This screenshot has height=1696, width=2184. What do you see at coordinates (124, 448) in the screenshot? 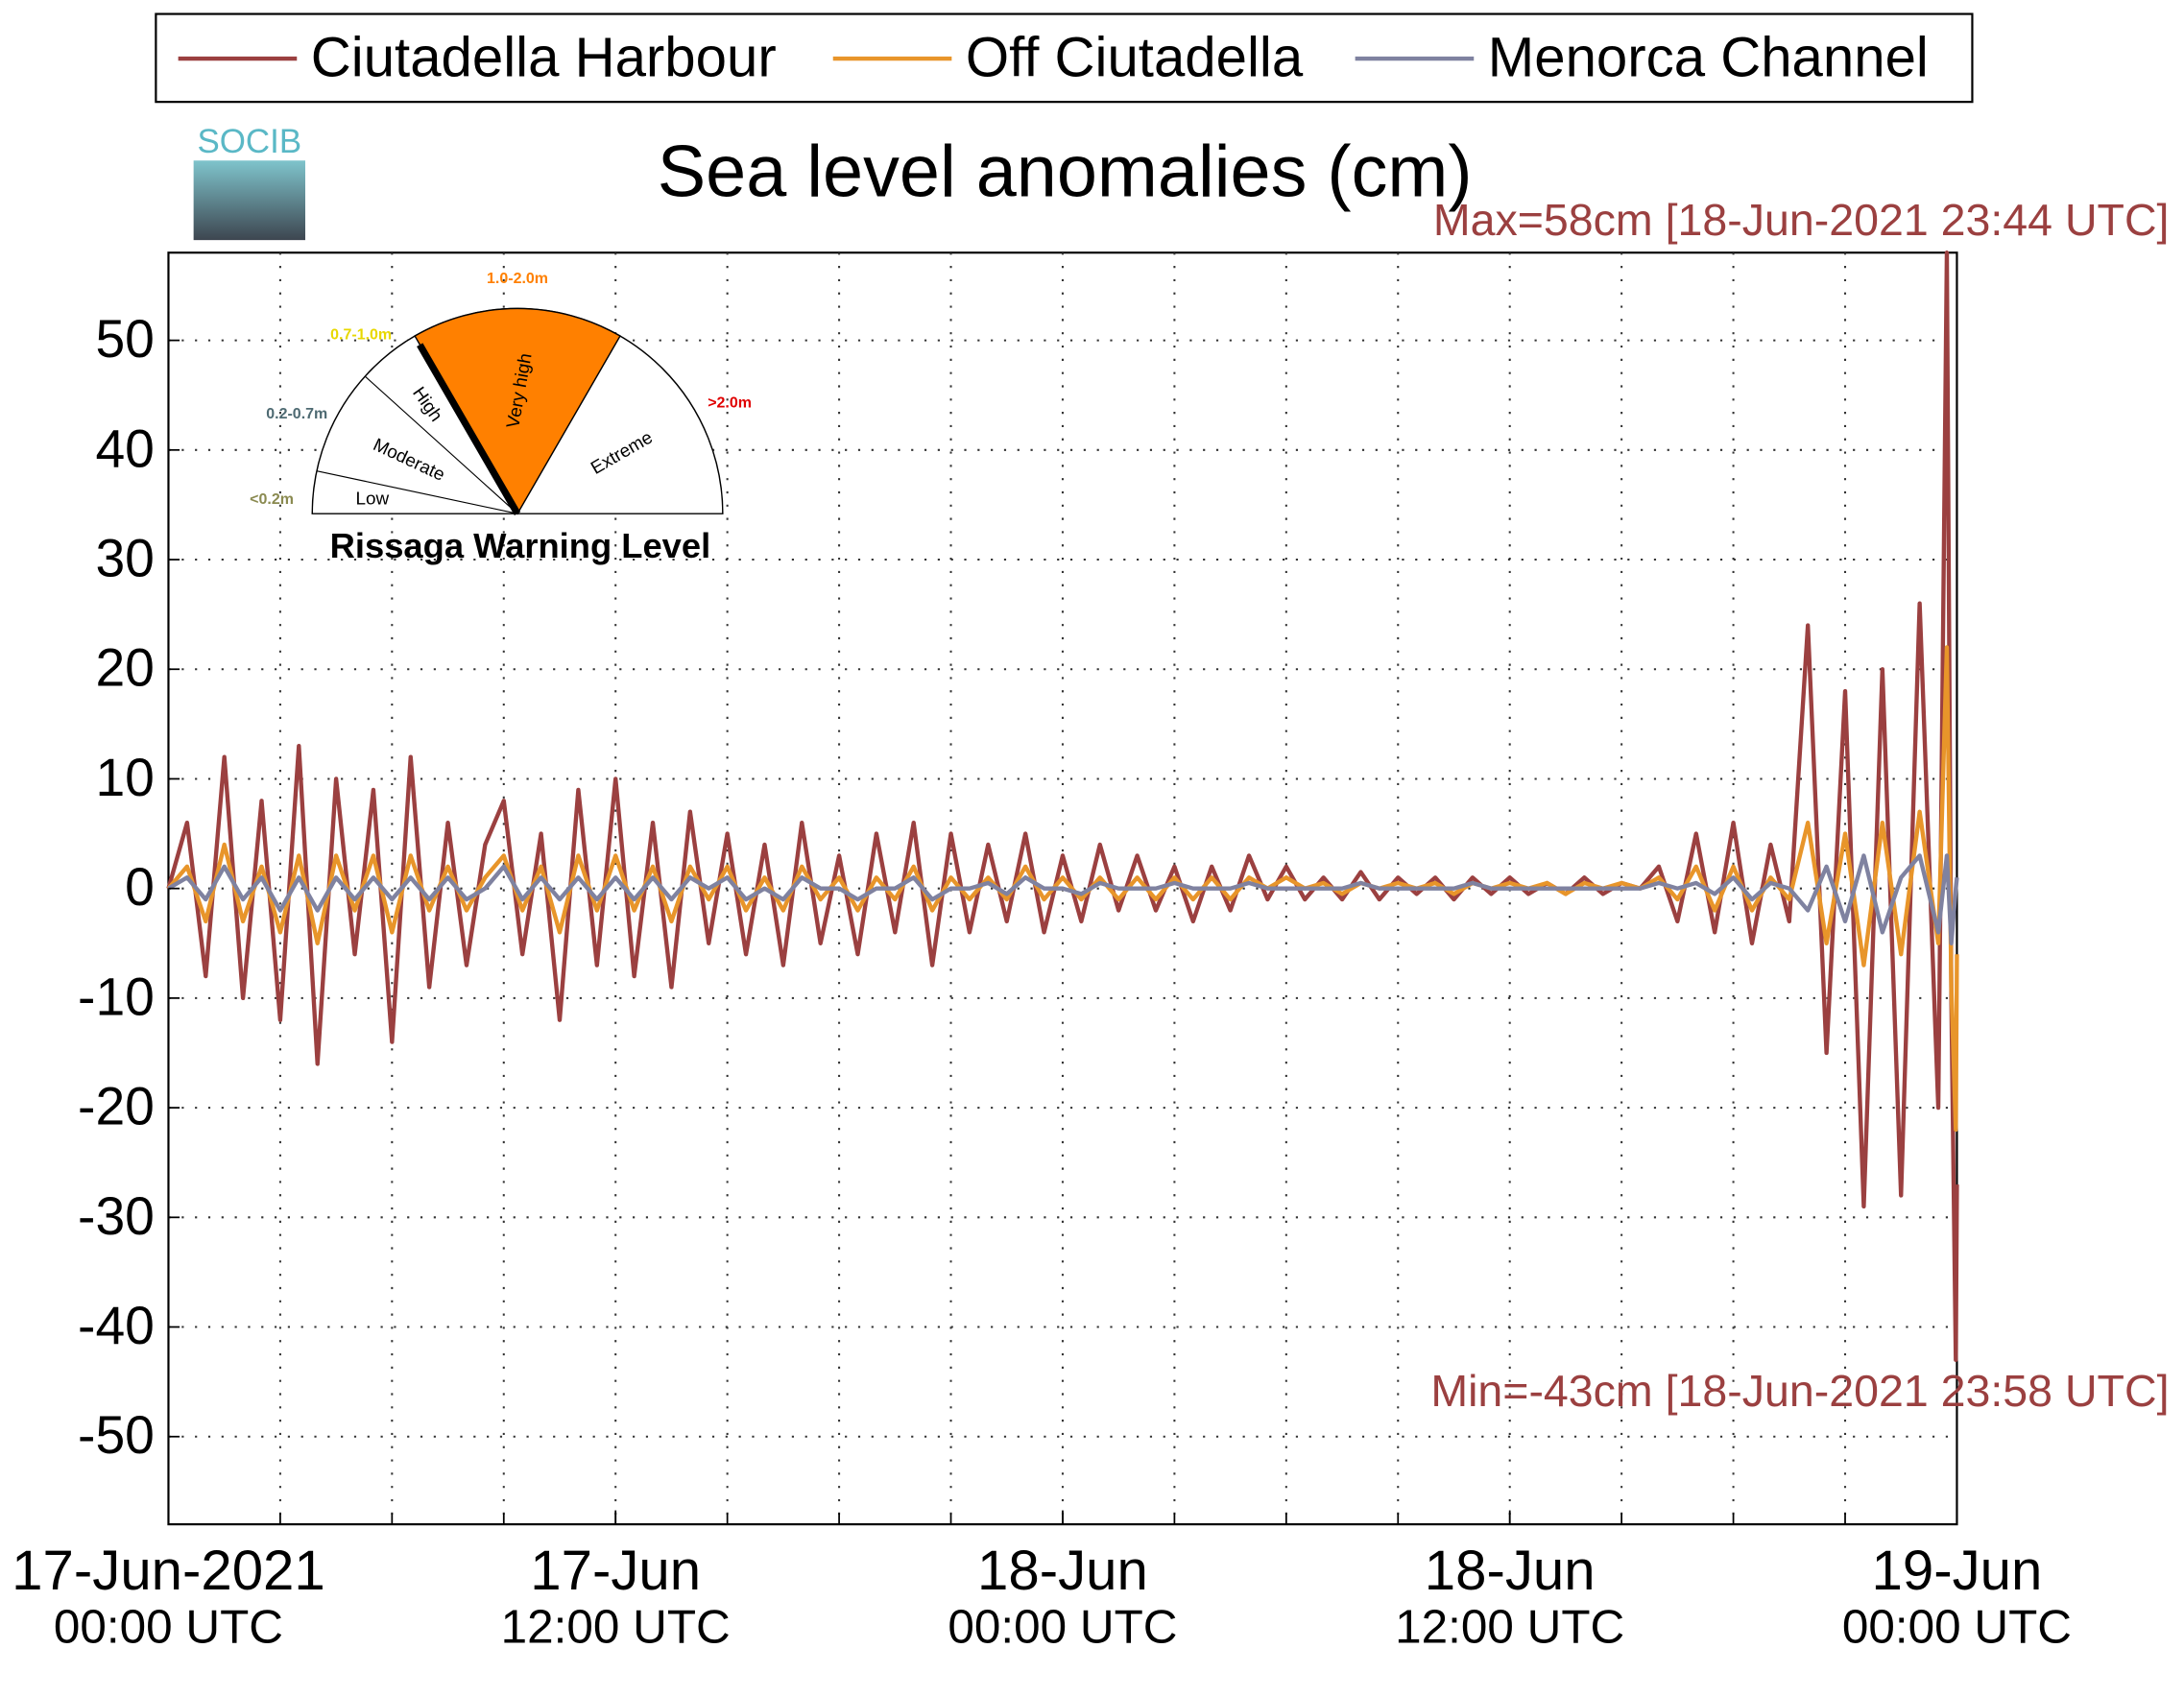
I see `y-tick-label: 40` at bounding box center [124, 448].